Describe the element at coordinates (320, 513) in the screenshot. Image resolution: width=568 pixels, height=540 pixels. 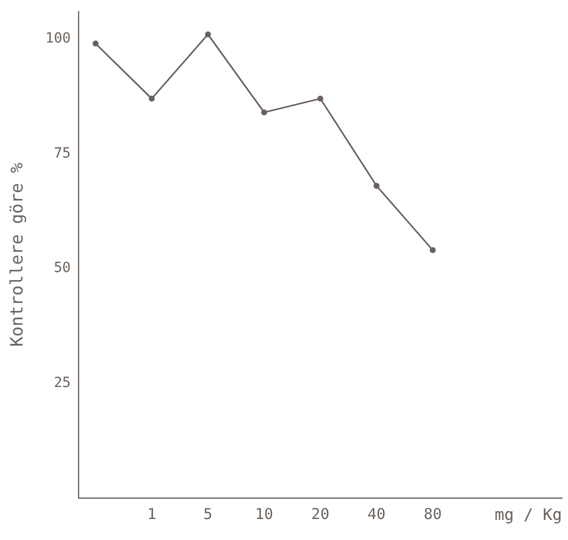
I see `x-tick-label: 20` at that location.